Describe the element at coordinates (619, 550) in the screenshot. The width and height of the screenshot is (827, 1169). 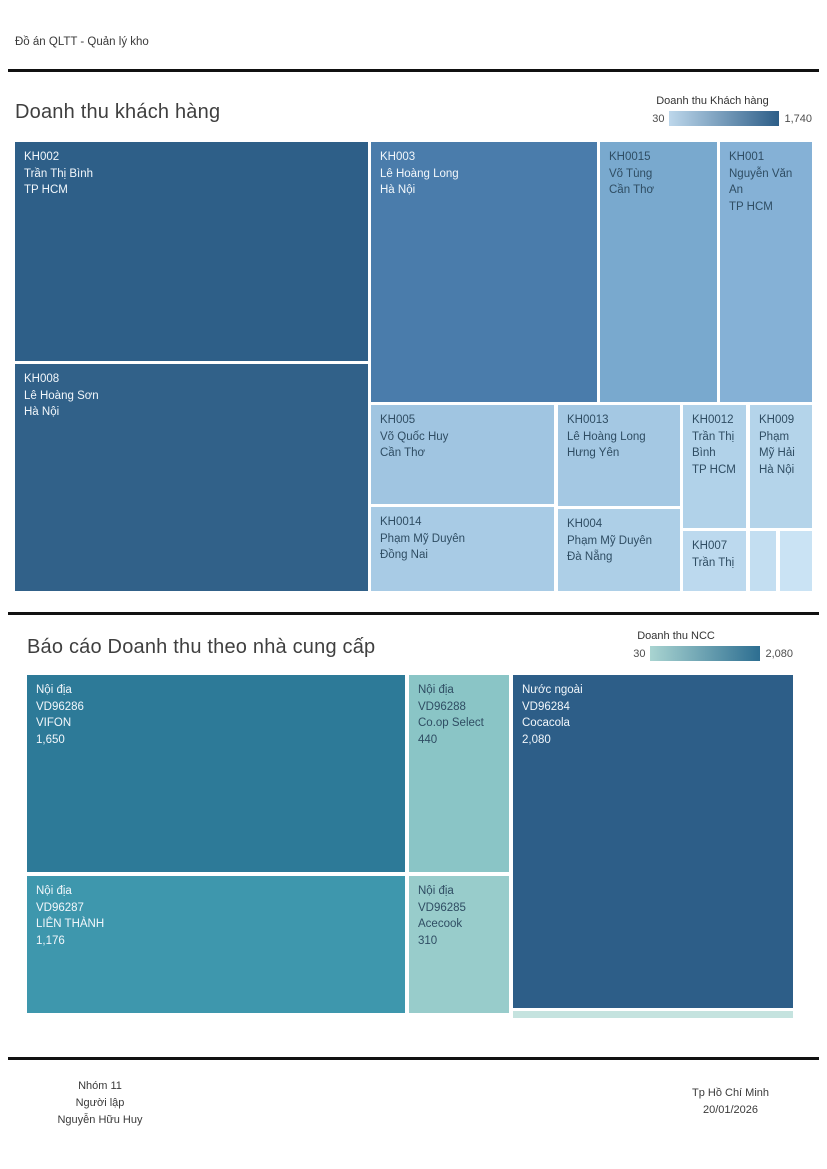
I see `treemap-cell-KH004: KH004 Phạm Mỹ Duyên Đà Nẵng` at that location.